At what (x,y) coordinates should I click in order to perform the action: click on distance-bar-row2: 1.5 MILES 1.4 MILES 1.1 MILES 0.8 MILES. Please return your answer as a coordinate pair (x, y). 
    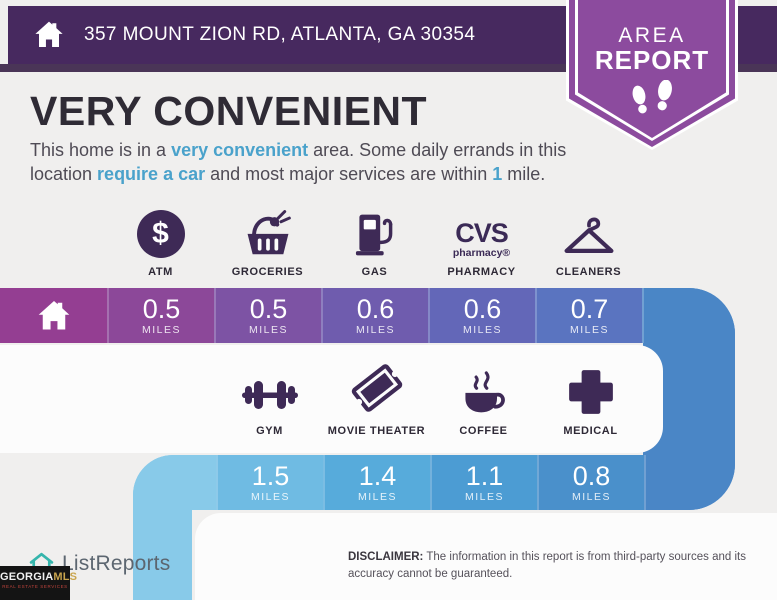
    Looking at the image, I should click on (434, 482).